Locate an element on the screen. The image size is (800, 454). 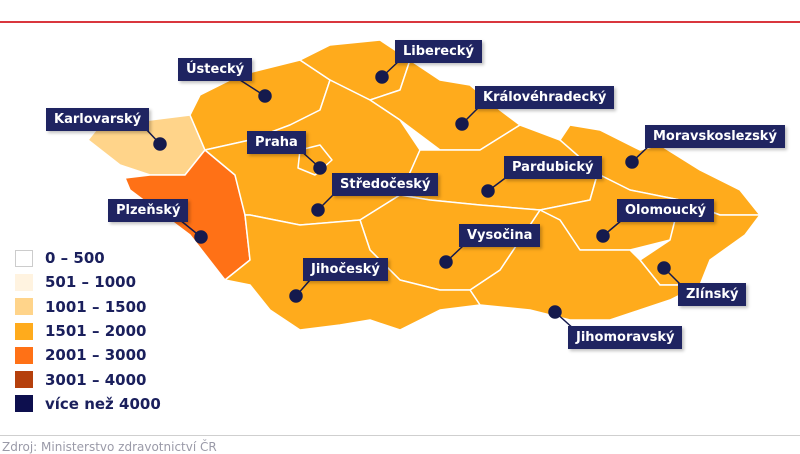
marker-moravskoslezsky is located at coordinates (632, 162).